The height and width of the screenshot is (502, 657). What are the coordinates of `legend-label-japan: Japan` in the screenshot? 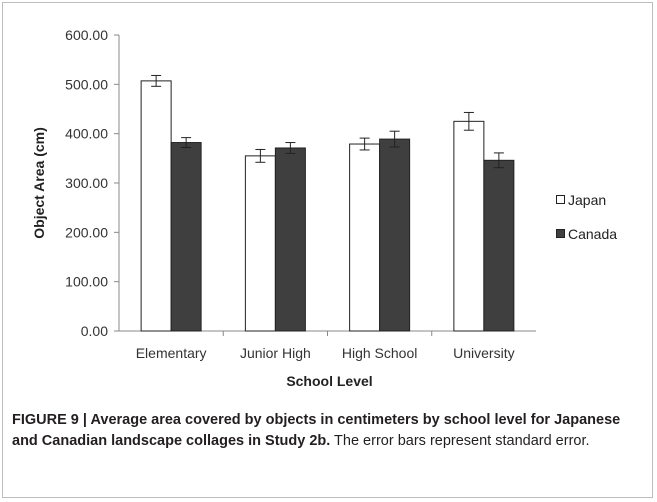 It's located at (587, 199).